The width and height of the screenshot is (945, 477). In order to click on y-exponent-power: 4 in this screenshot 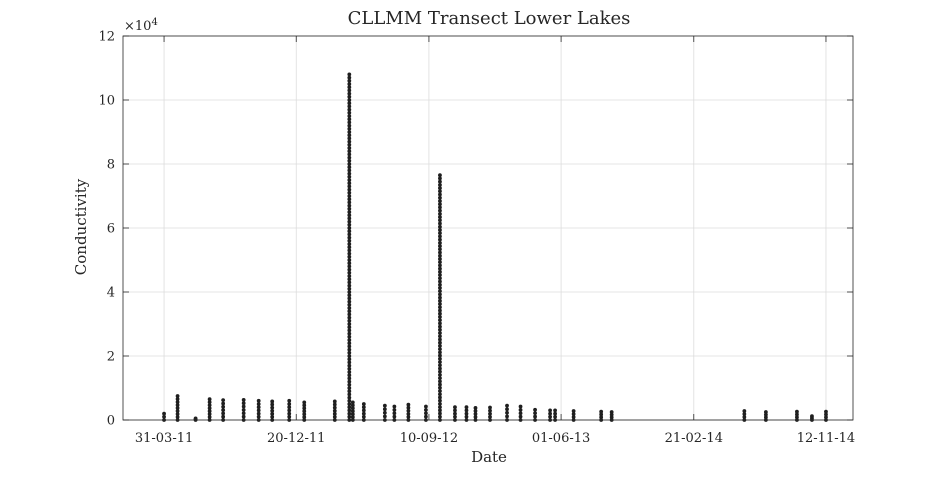, I will do `click(154, 22)`.